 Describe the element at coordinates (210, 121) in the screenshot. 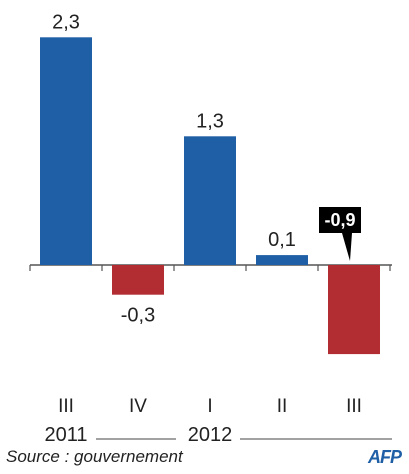

I see `value-label-3: 1,3` at that location.